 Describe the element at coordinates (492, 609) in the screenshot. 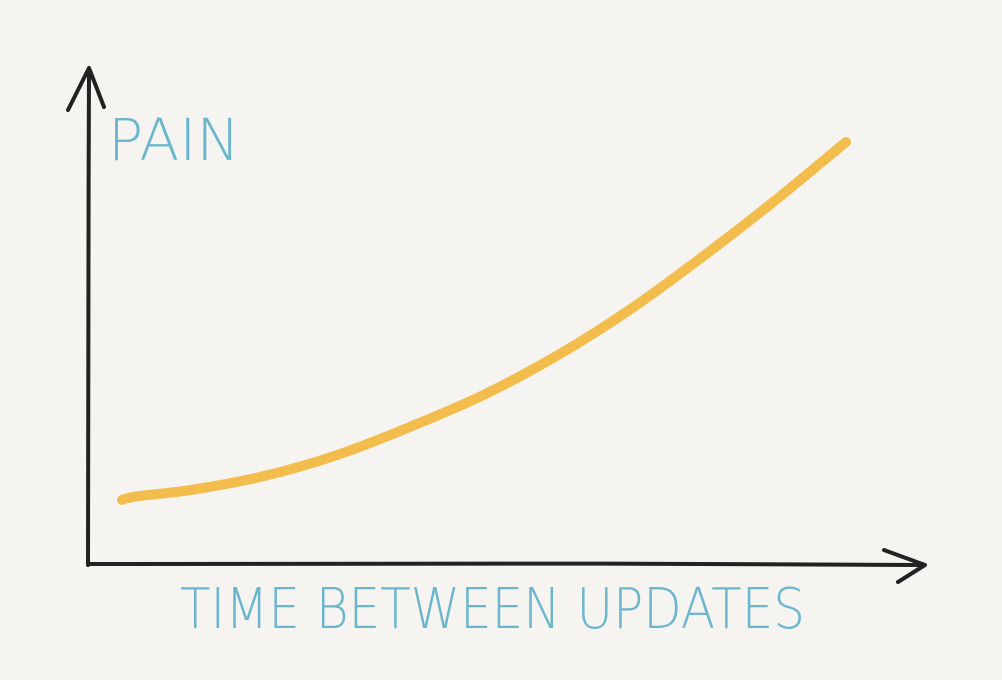

I see `x-axis-label: TIME BETWEEN UPDATES` at that location.